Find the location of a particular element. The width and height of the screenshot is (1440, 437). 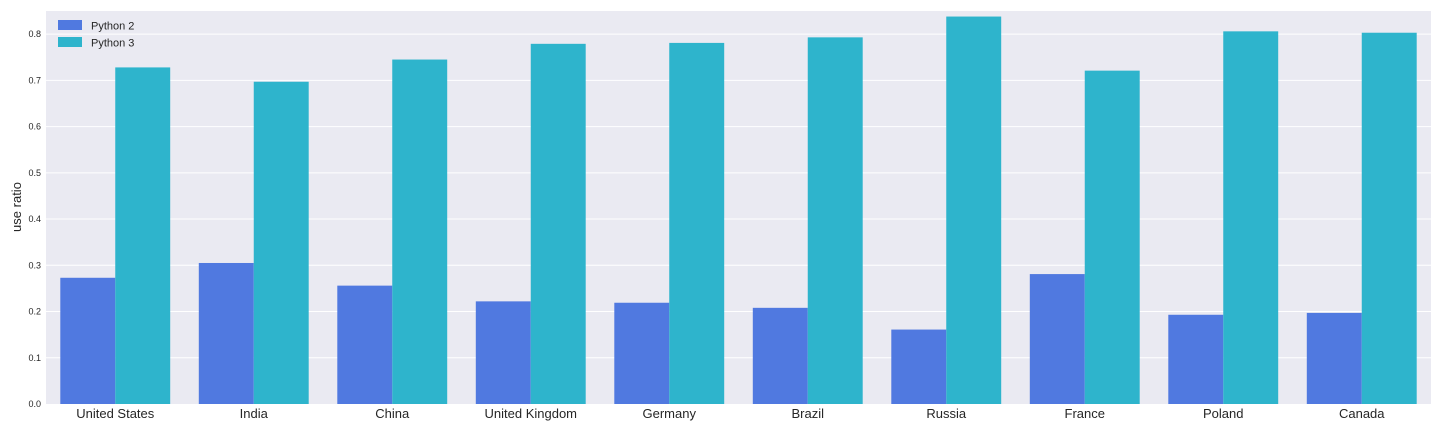

x-tick-label: China is located at coordinates (392, 413).